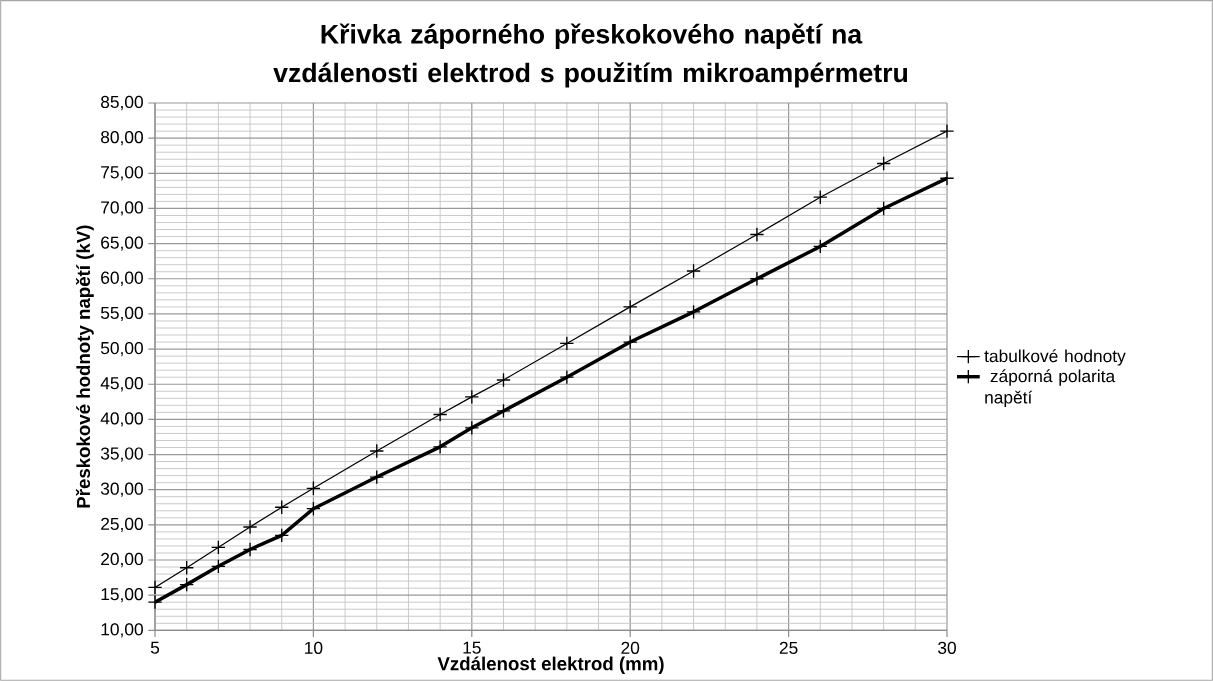 The width and height of the screenshot is (1213, 681). What do you see at coordinates (314, 647) in the screenshot?
I see `x-tick-label: 10` at bounding box center [314, 647].